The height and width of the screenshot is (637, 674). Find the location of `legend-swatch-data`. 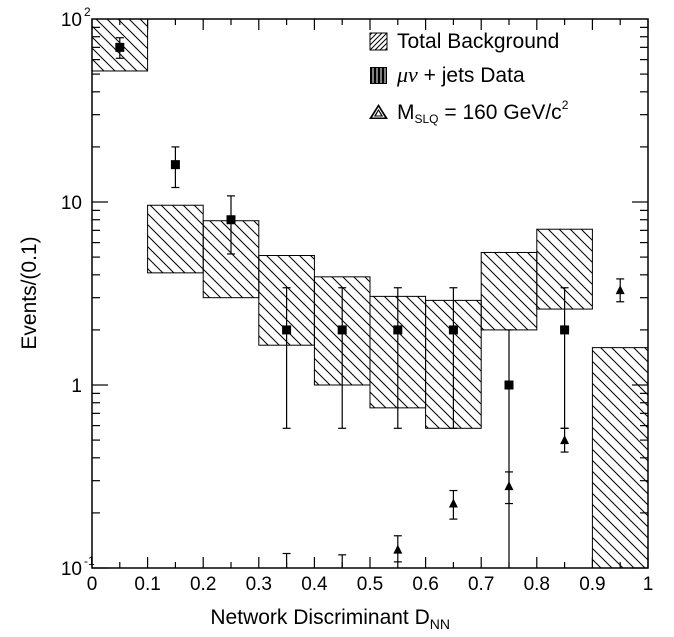

legend-swatch-data is located at coordinates (378, 75).